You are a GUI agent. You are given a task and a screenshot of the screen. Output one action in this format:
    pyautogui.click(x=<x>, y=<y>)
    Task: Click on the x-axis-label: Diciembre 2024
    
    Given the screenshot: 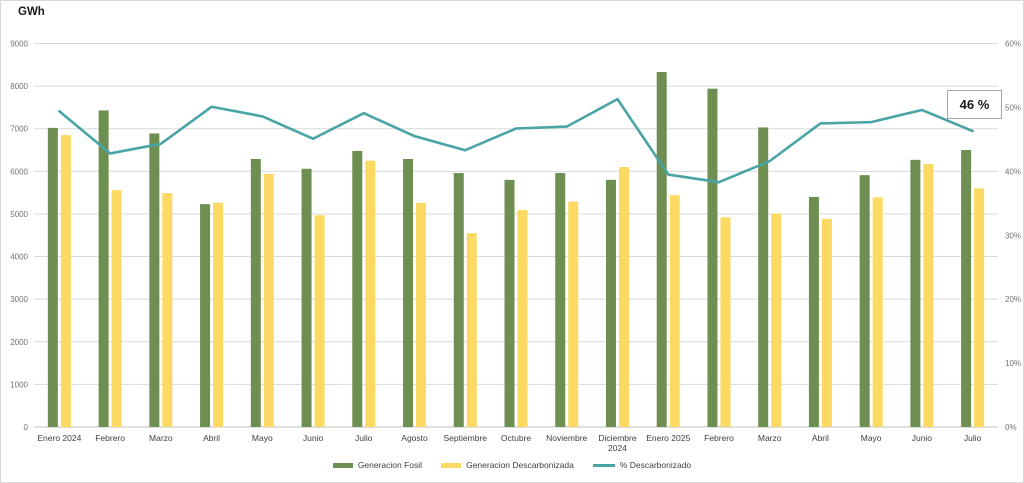 What is the action you would take?
    pyautogui.click(x=617, y=443)
    